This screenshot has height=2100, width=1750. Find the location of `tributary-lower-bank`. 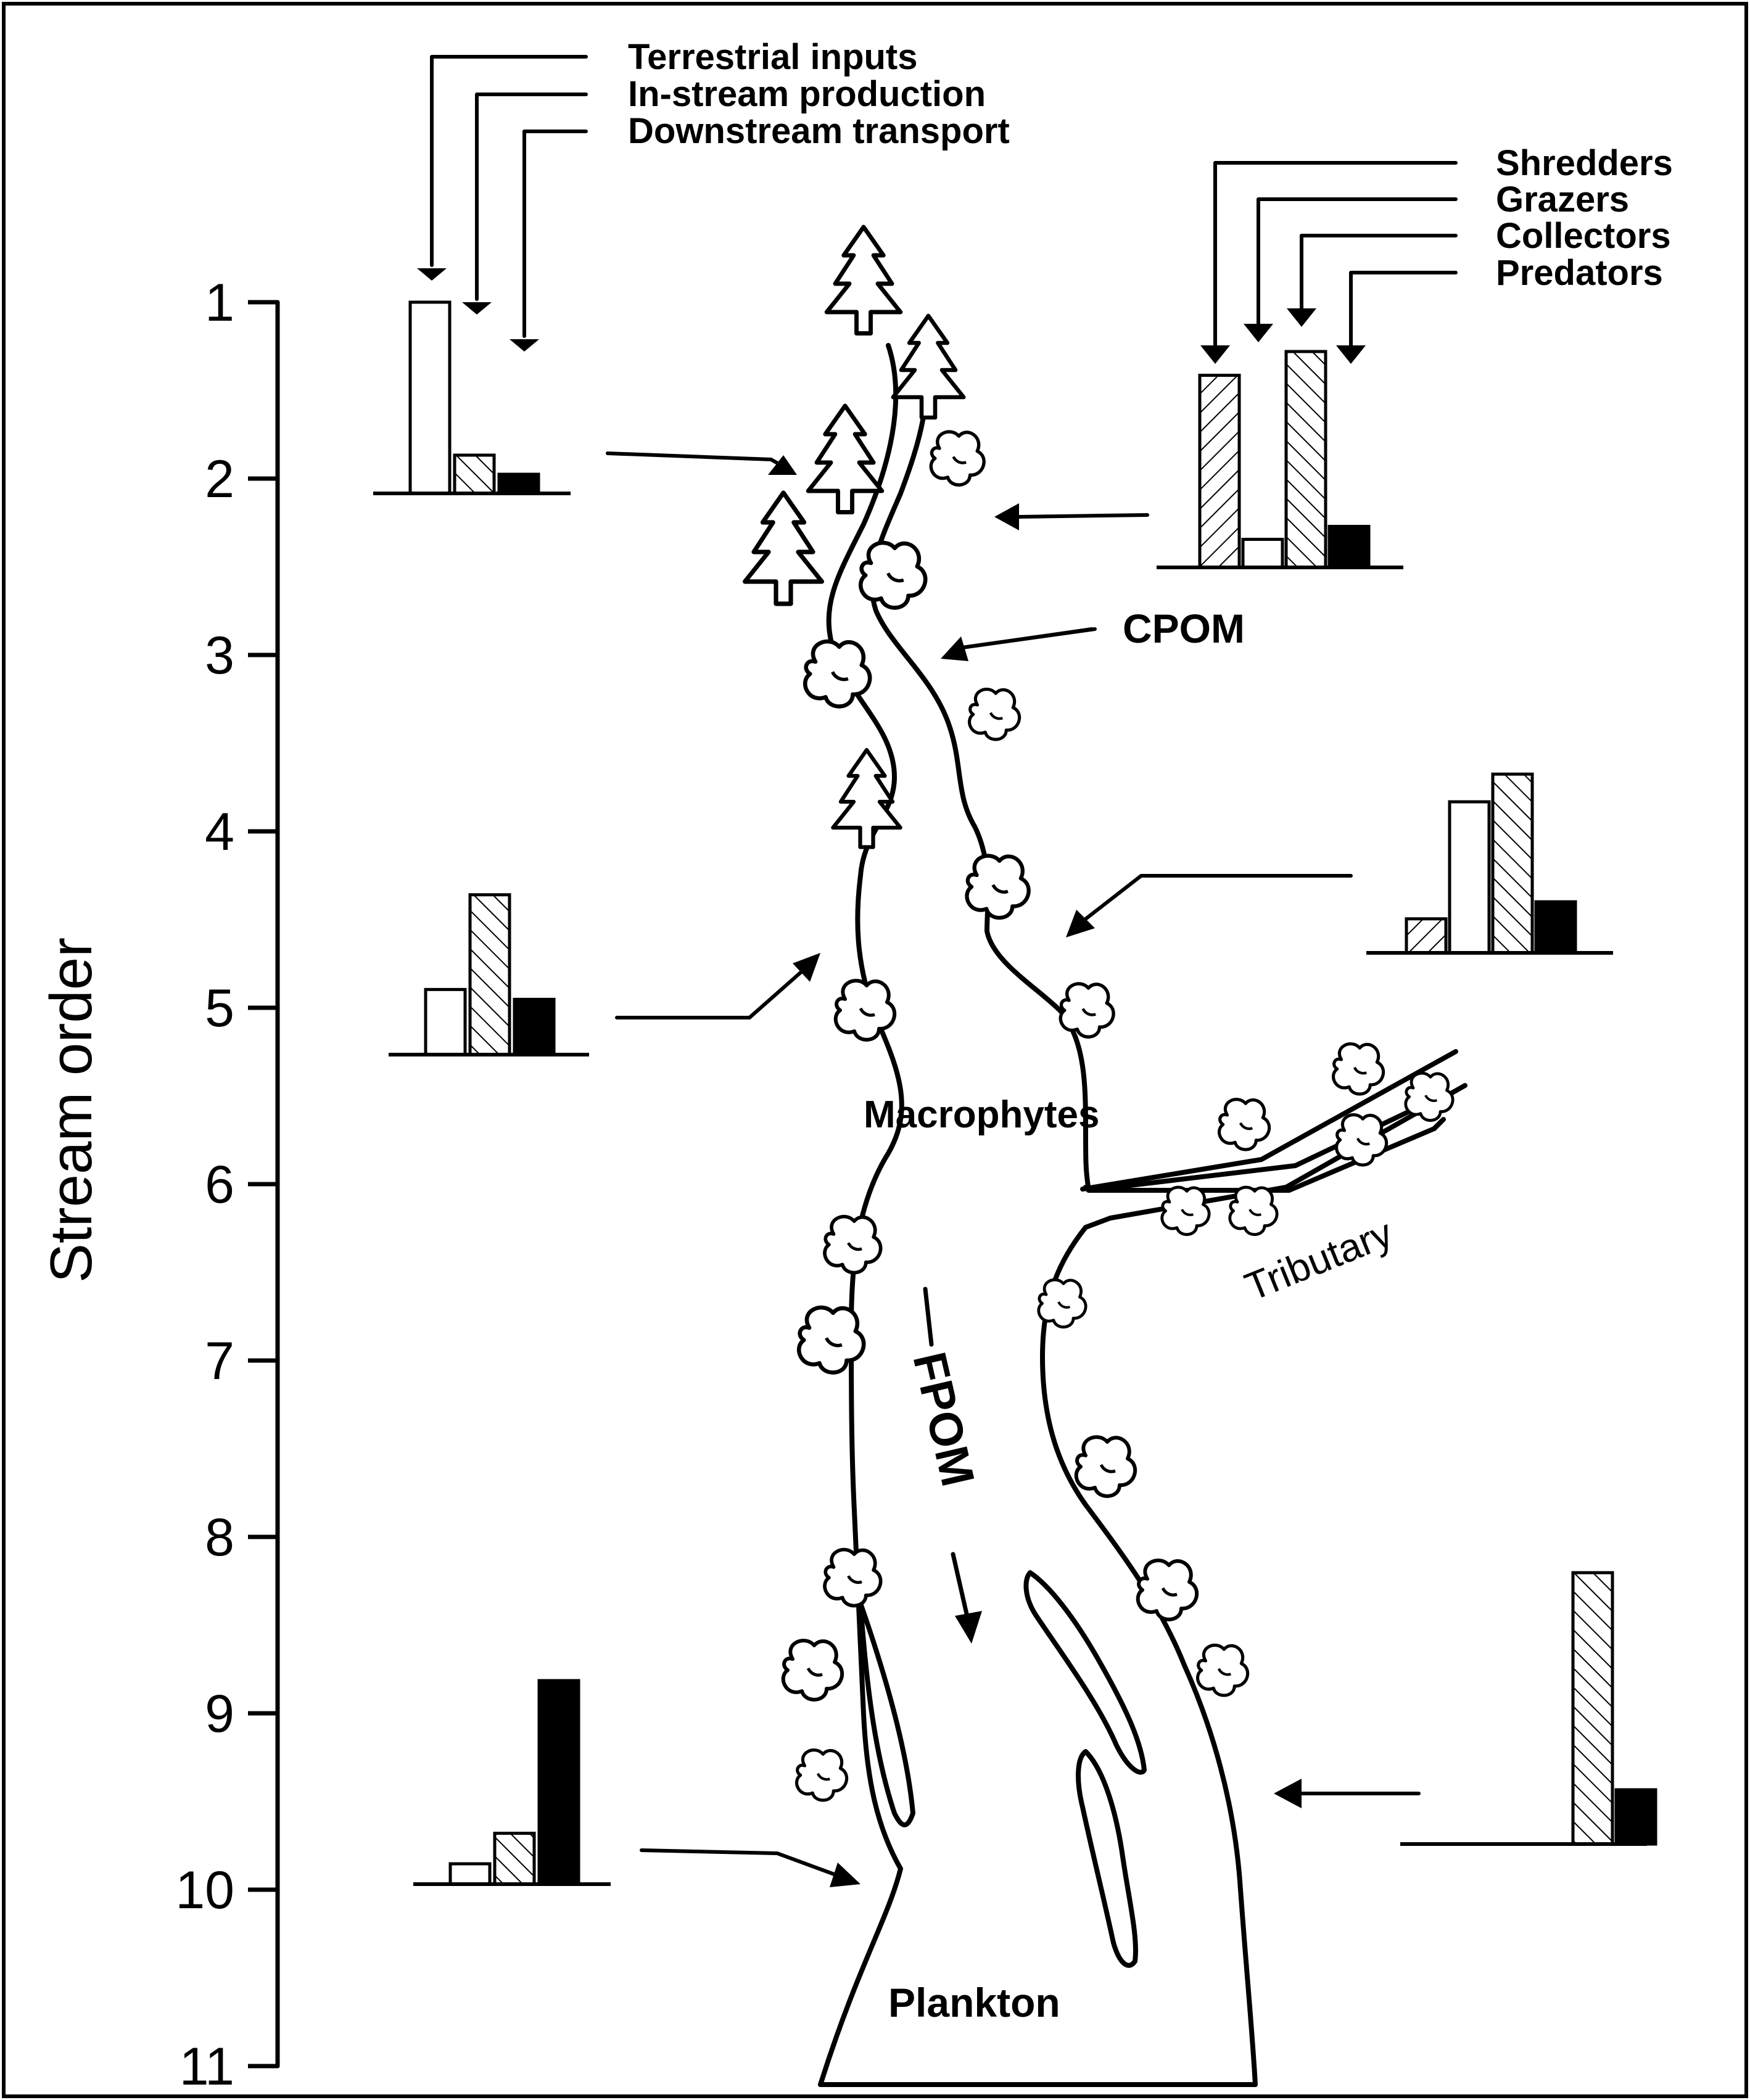

tributary-lower-bank is located at coordinates (1266, 1139).